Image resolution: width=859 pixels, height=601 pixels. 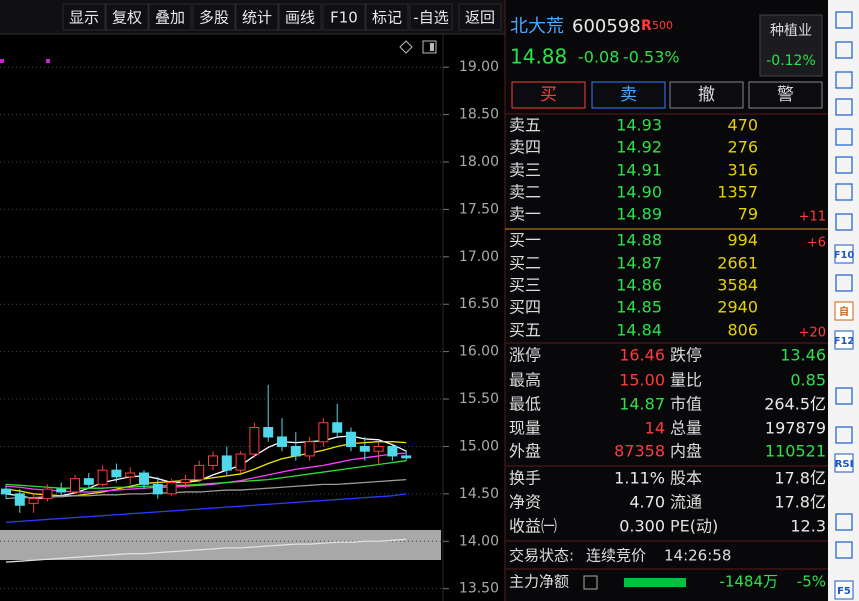 I want to click on stat-label: 量比, so click(x=686, y=380).